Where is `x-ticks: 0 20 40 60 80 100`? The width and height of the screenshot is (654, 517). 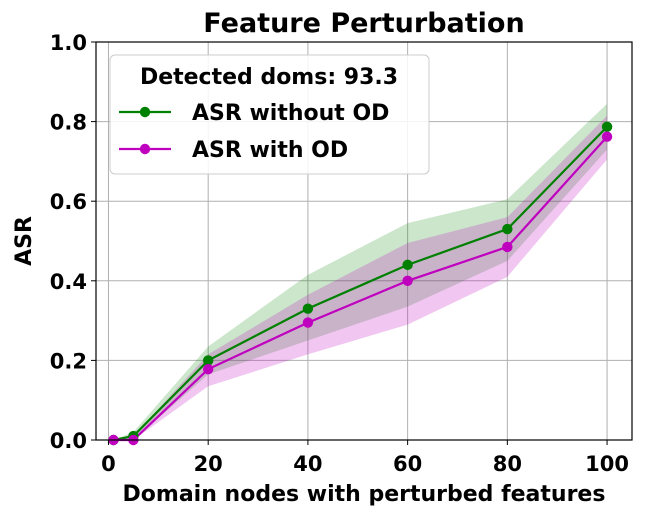 x-ticks: 0 20 40 60 80 100 is located at coordinates (365, 458).